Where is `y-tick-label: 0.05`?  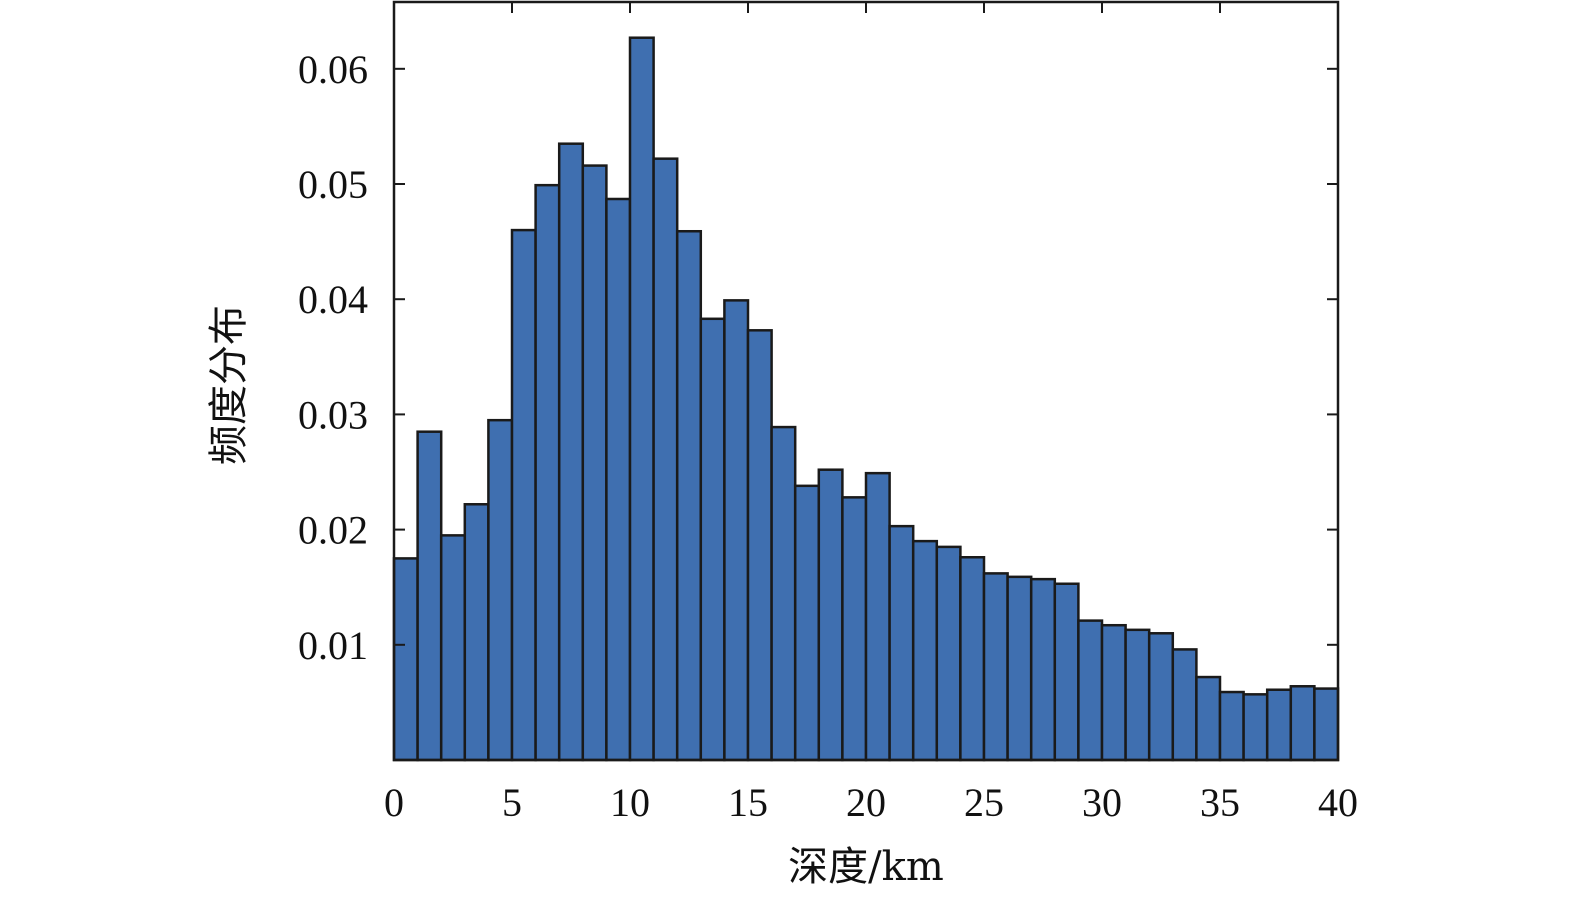
y-tick-label: 0.05 is located at coordinates (333, 184).